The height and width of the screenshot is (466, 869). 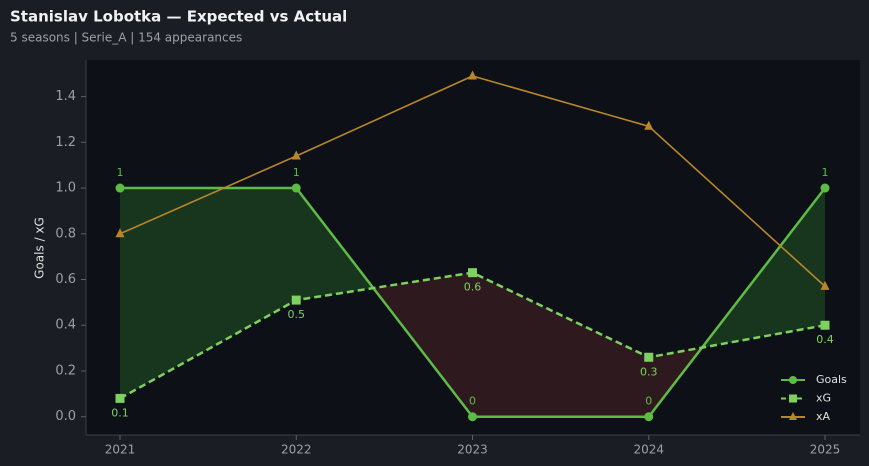 What do you see at coordinates (65, 370) in the screenshot?
I see `y-tick-label: 0.2` at bounding box center [65, 370].